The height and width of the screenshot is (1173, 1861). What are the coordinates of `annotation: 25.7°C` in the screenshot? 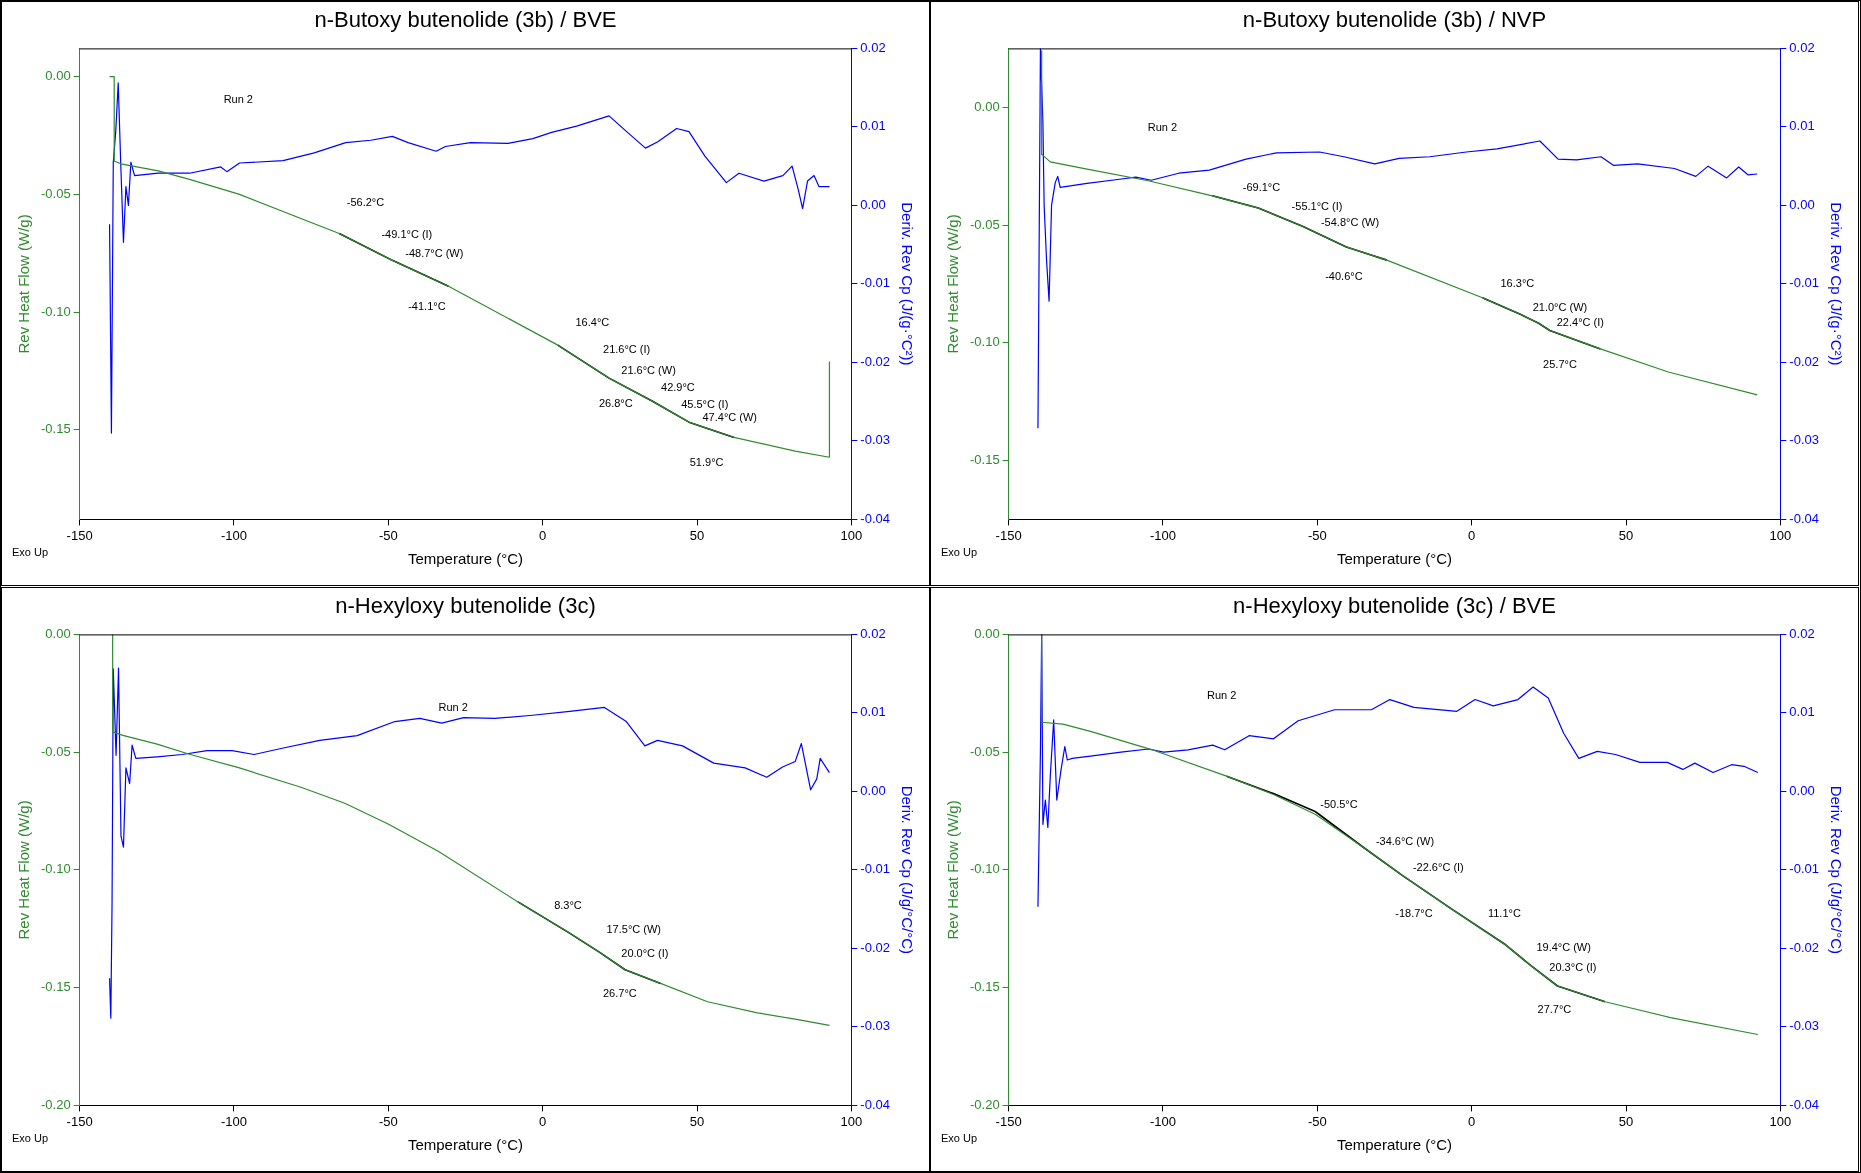 It's located at (1560, 364).